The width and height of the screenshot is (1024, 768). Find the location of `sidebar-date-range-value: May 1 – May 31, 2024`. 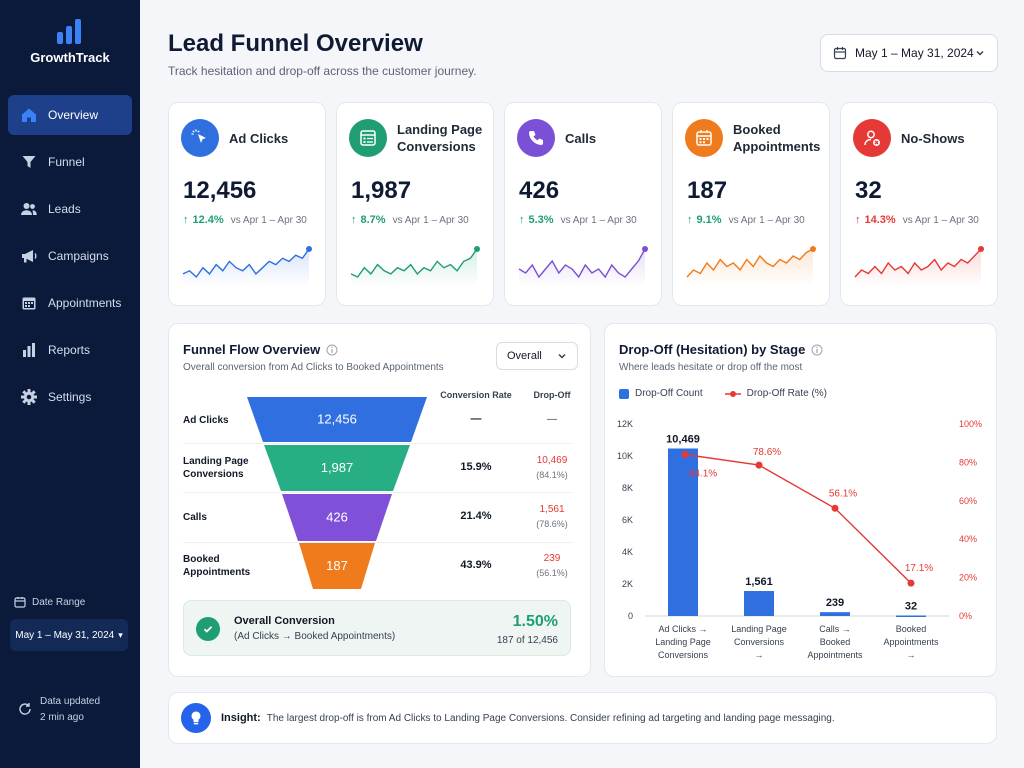

sidebar-date-range-value: May 1 – May 31, 2024 is located at coordinates (65, 635).